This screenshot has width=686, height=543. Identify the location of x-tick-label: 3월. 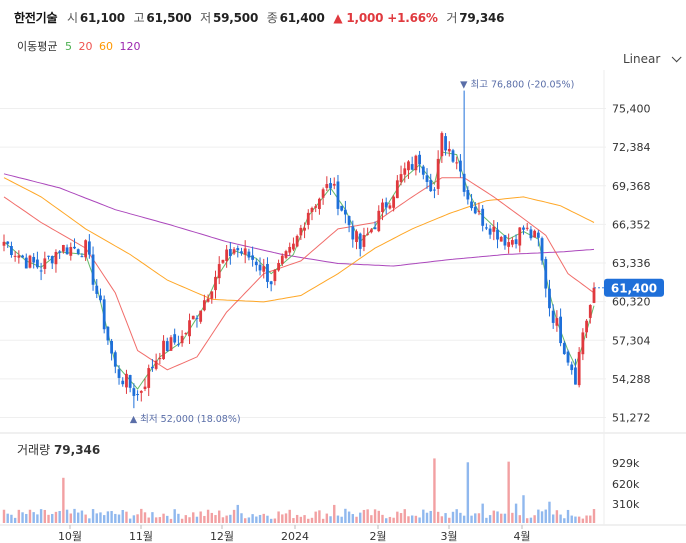
(448, 536).